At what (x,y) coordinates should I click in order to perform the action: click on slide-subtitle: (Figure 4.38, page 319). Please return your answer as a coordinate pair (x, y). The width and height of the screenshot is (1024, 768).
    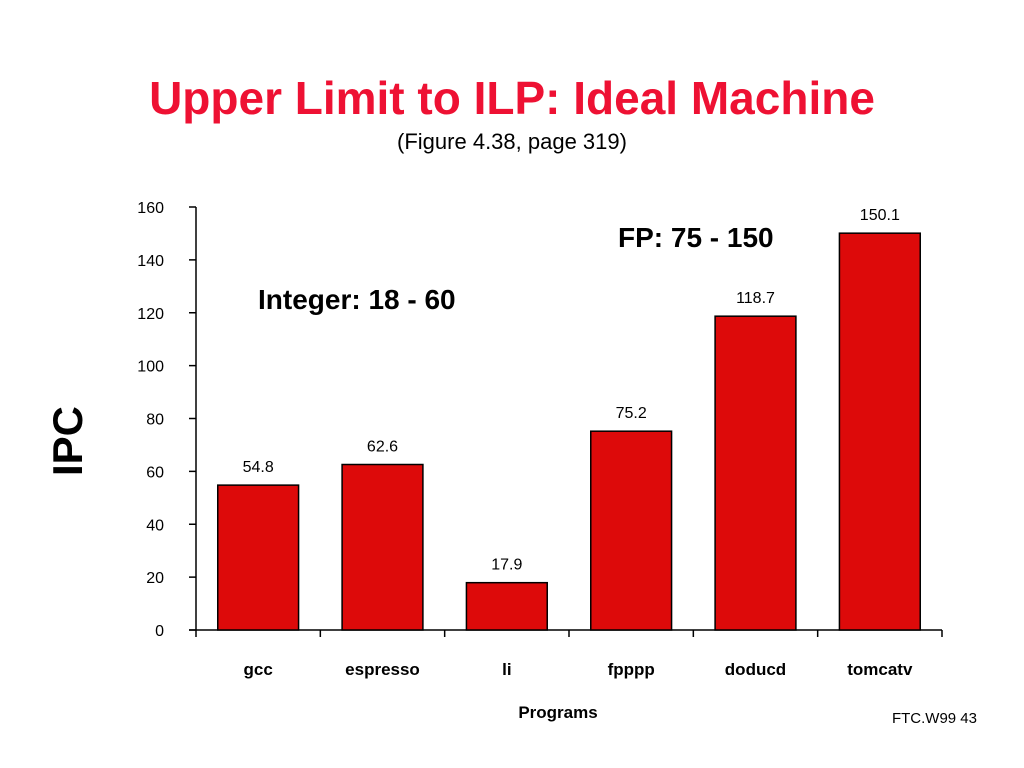
    Looking at the image, I should click on (512, 141).